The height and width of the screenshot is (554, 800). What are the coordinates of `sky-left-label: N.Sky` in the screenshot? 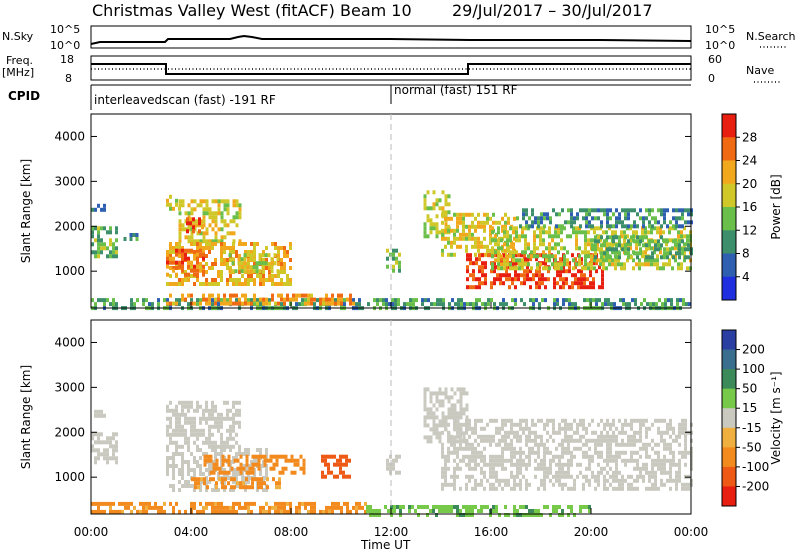 It's located at (18, 36).